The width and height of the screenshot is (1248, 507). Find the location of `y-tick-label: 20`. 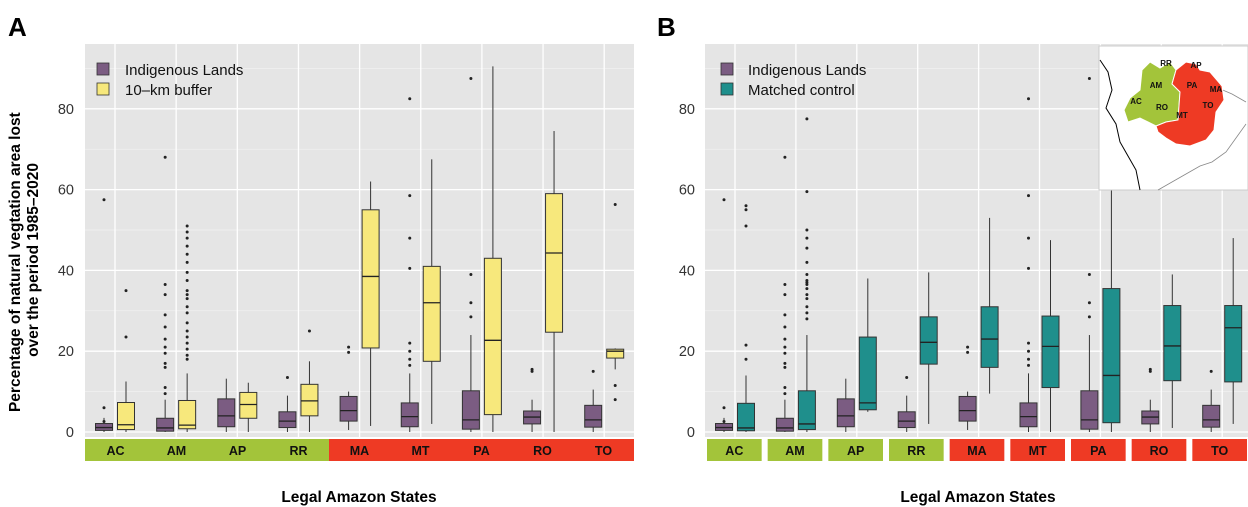

y-tick-label: 20 is located at coordinates (66, 352).